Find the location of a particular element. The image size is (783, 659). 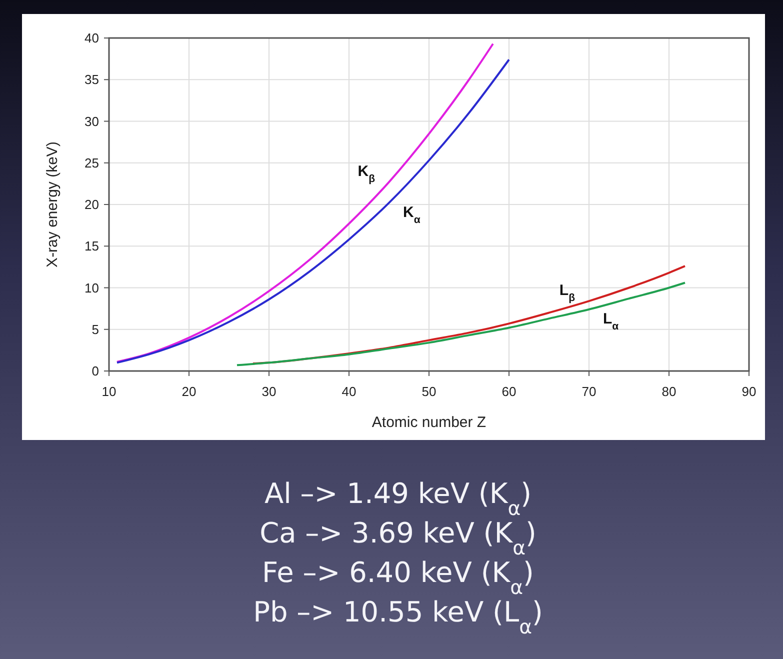

y-tick-label: 20 is located at coordinates (91, 204).